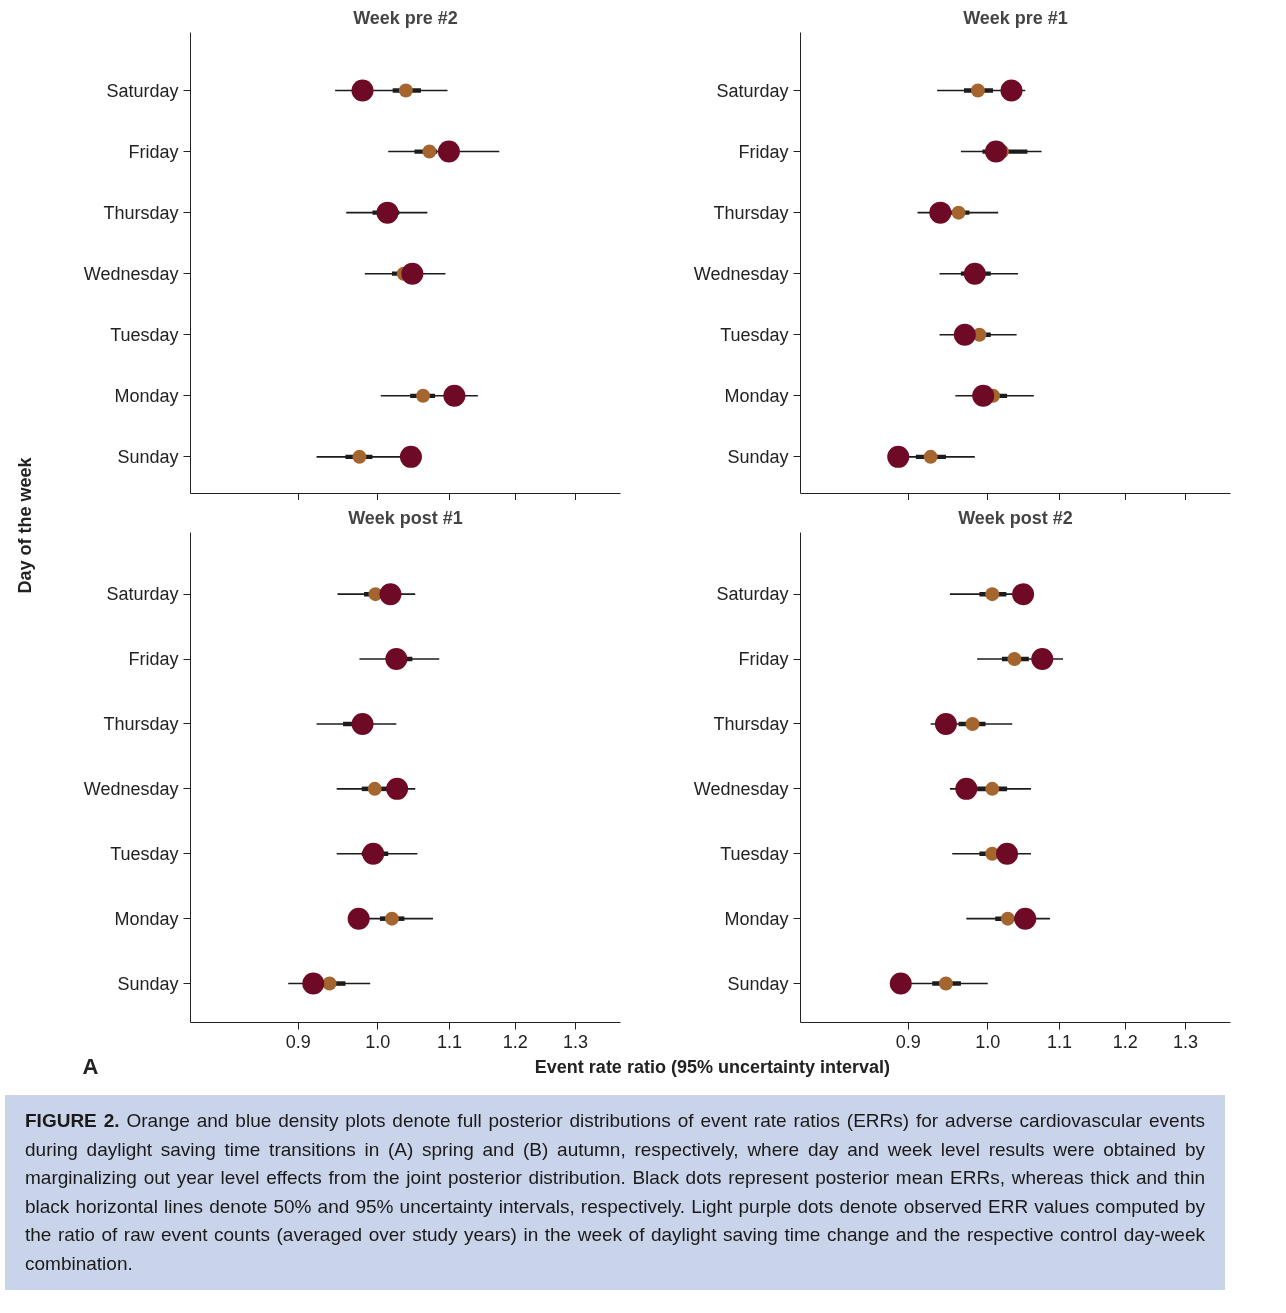 The width and height of the screenshot is (1286, 1313). I want to click on x-axis-title: Event rate ratio (95% uncertainty interval), so click(712, 1066).